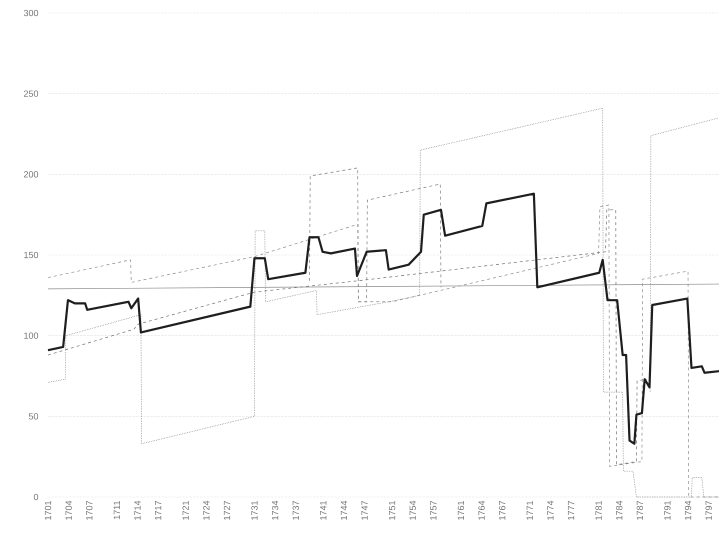 Image resolution: width=719 pixels, height=547 pixels. What do you see at coordinates (275, 510) in the screenshot?
I see `x-tick-label: 1734` at bounding box center [275, 510].